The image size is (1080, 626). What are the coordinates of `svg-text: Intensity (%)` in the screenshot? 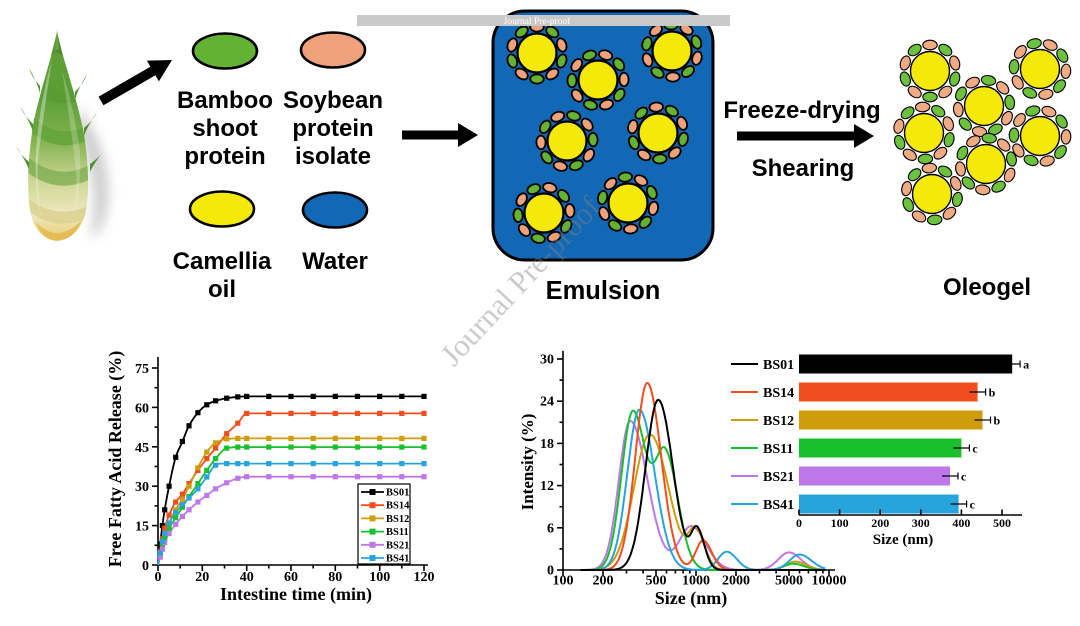 It's located at (527, 462).